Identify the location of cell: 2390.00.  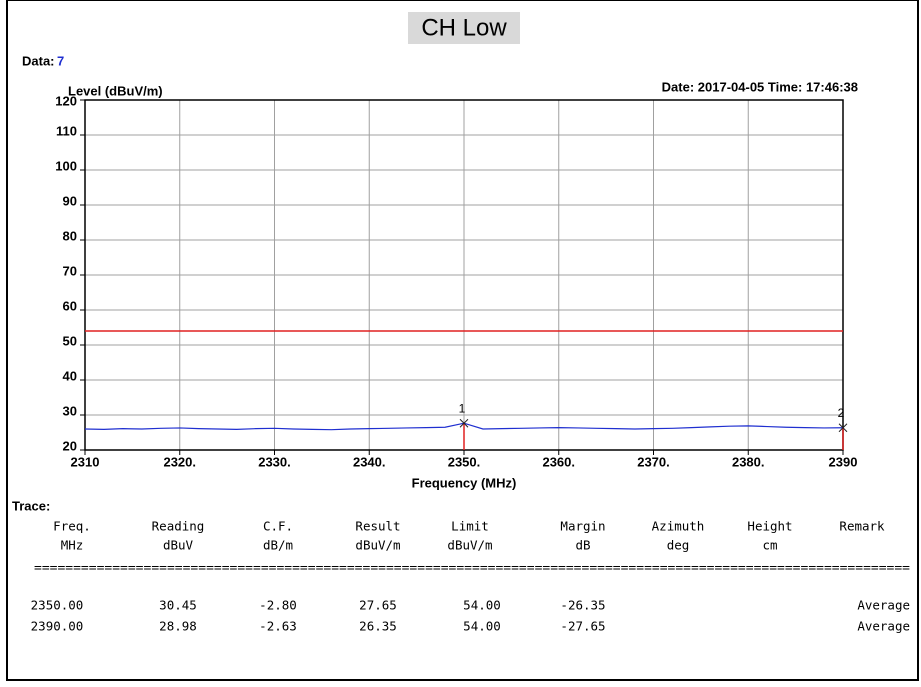
(57, 626).